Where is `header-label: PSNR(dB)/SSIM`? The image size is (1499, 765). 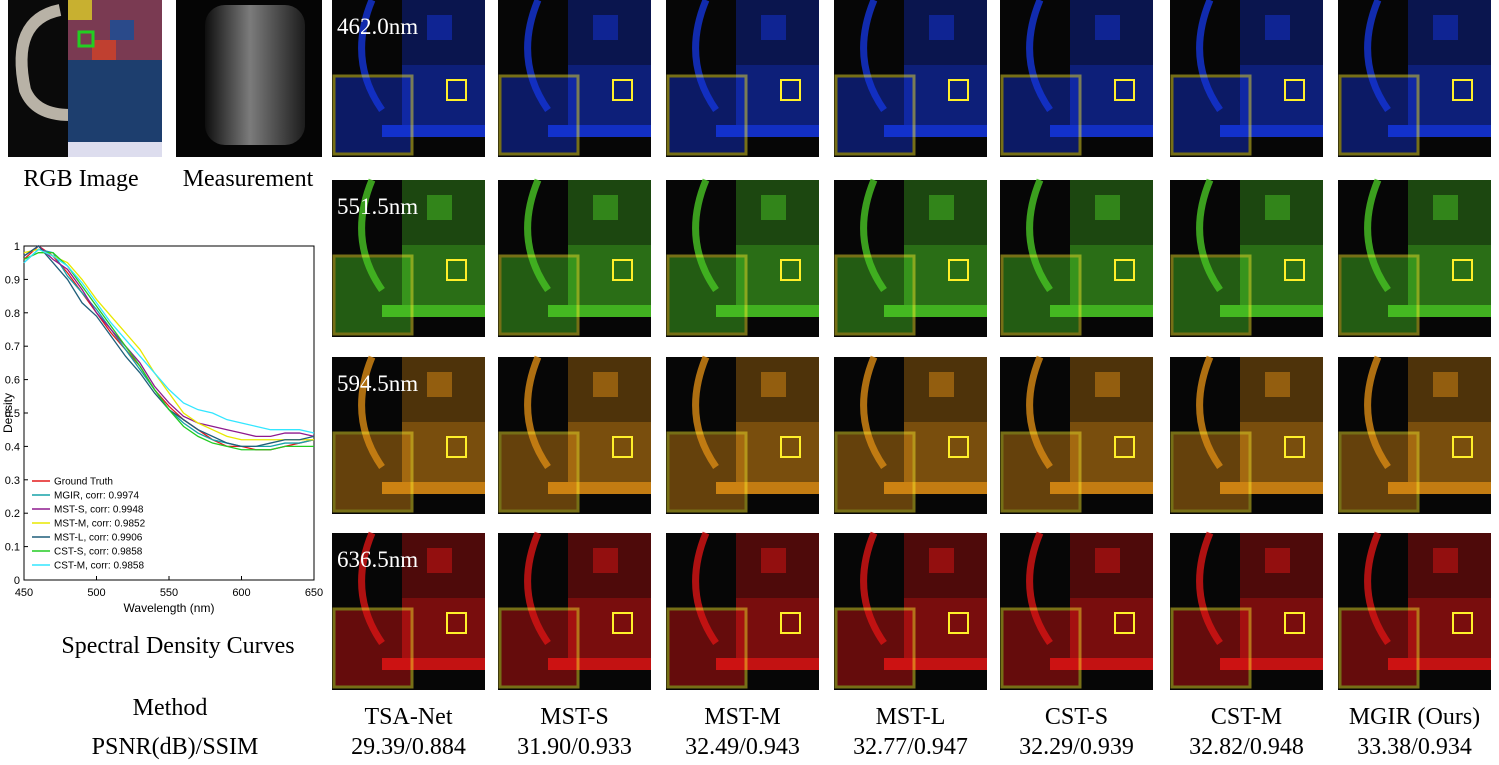 header-label: PSNR(dB)/SSIM is located at coordinates (175, 747).